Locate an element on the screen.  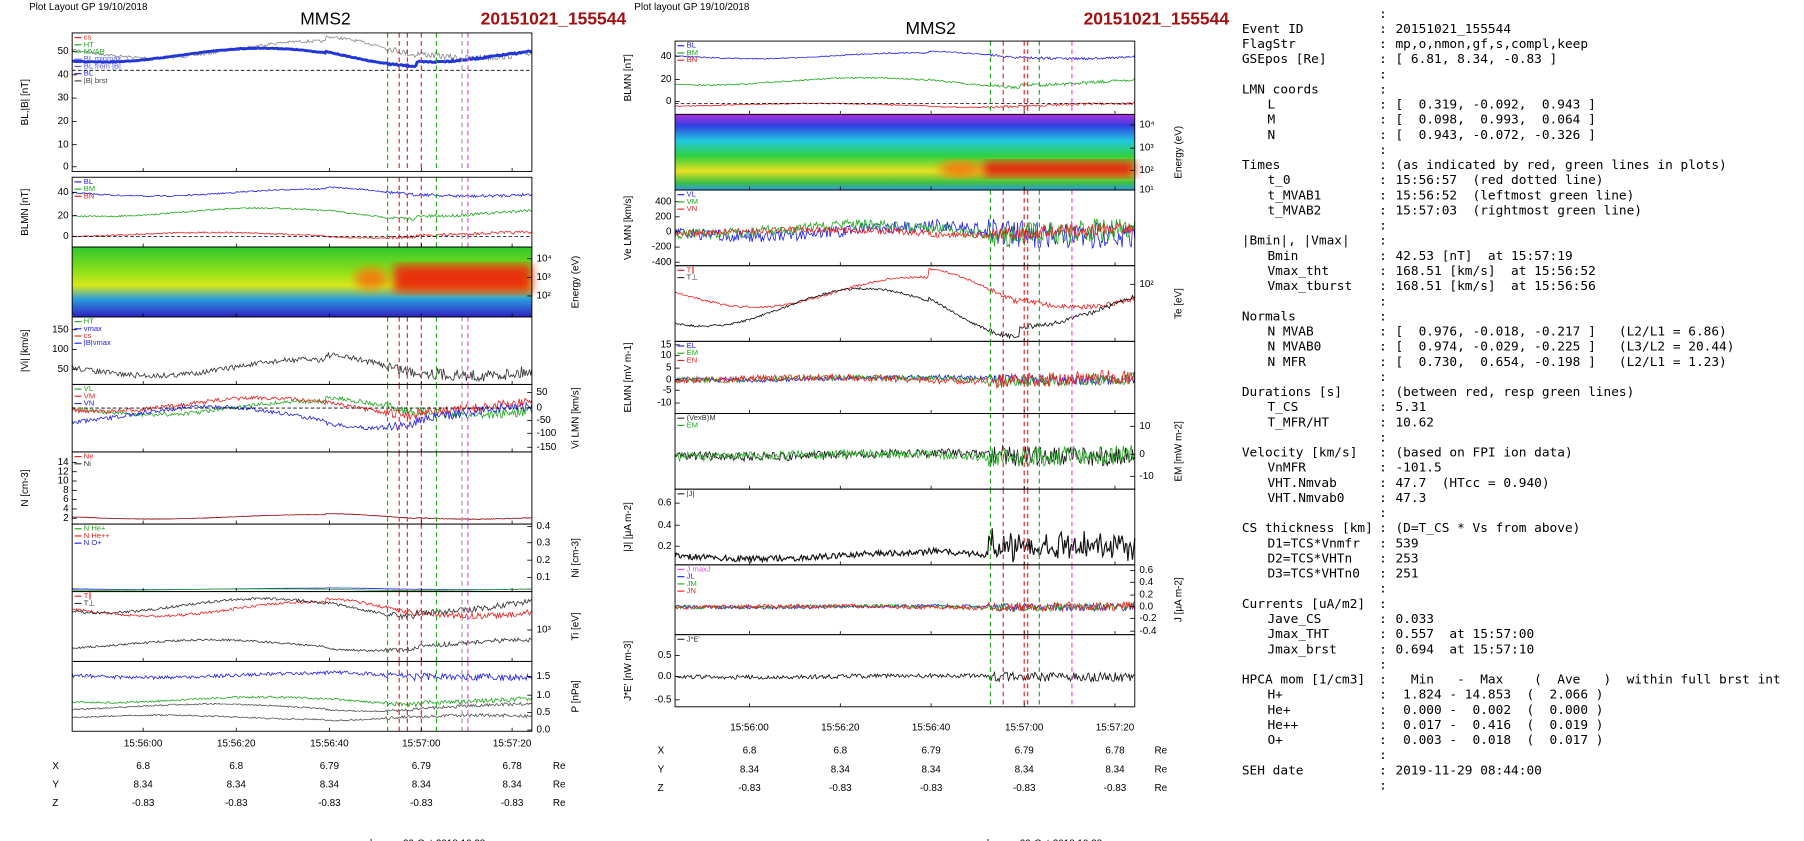
field-value: 15:56:52 (leftmost green line) is located at coordinates (1514, 195).